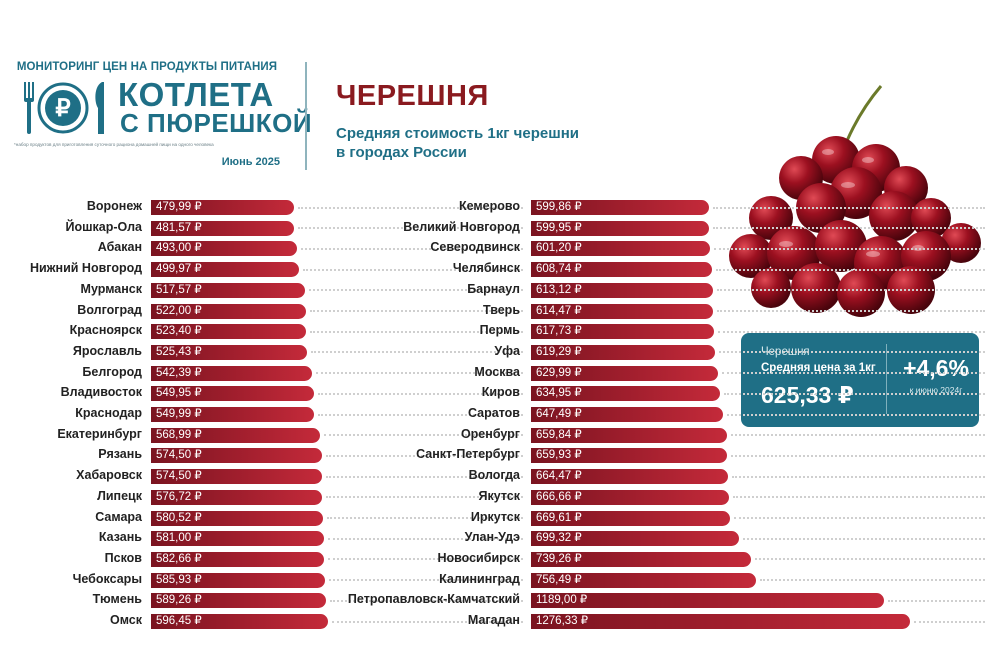  Describe the element at coordinates (179, 600) in the screenshot. I see `price-value-label: 589,26 ₽` at that location.